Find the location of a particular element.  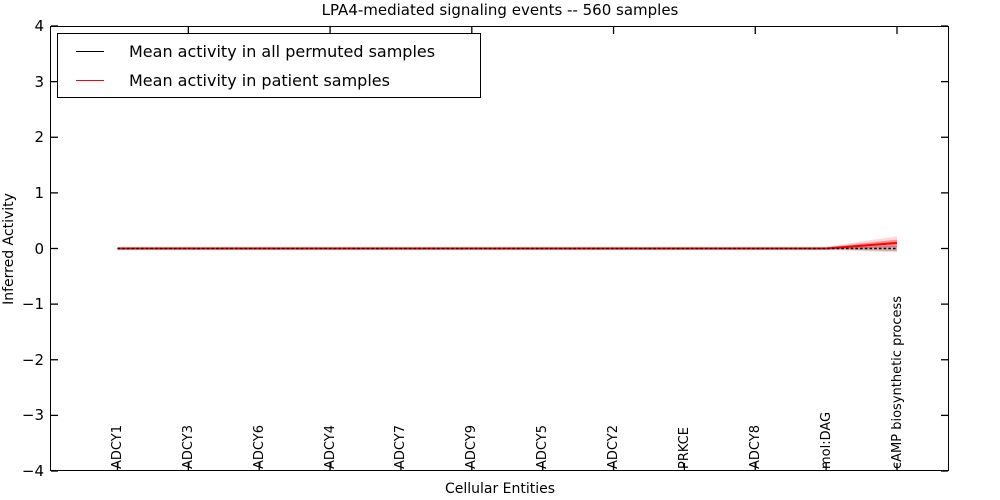

patient-line-swatch is located at coordinates (90, 80).